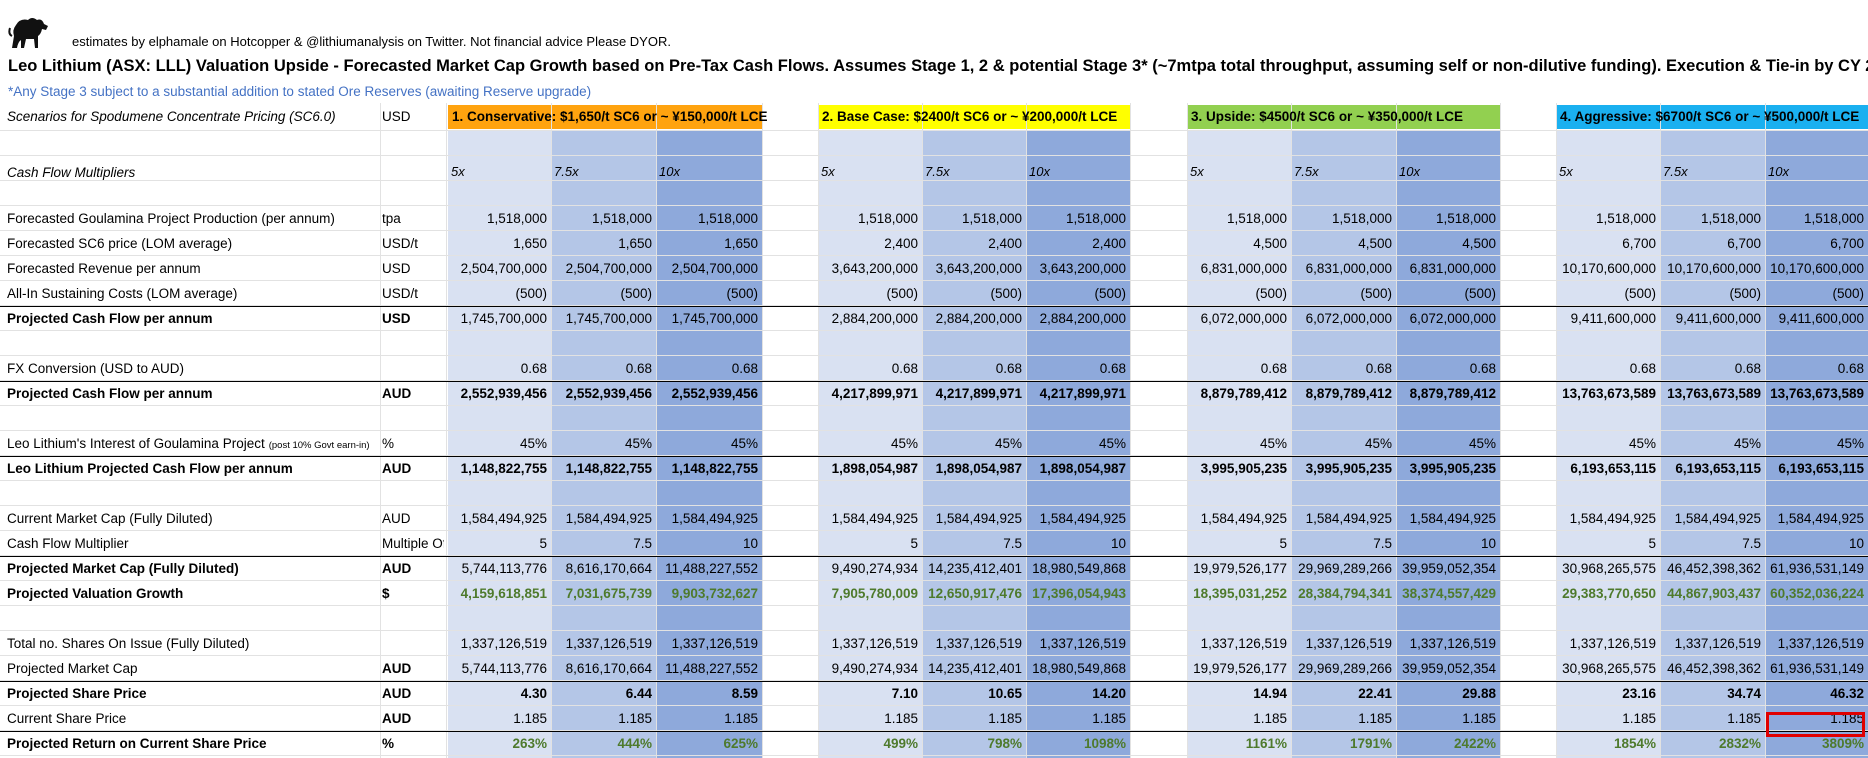  Describe the element at coordinates (1012, 543) in the screenshot. I see `value-cell: 7.5` at that location.